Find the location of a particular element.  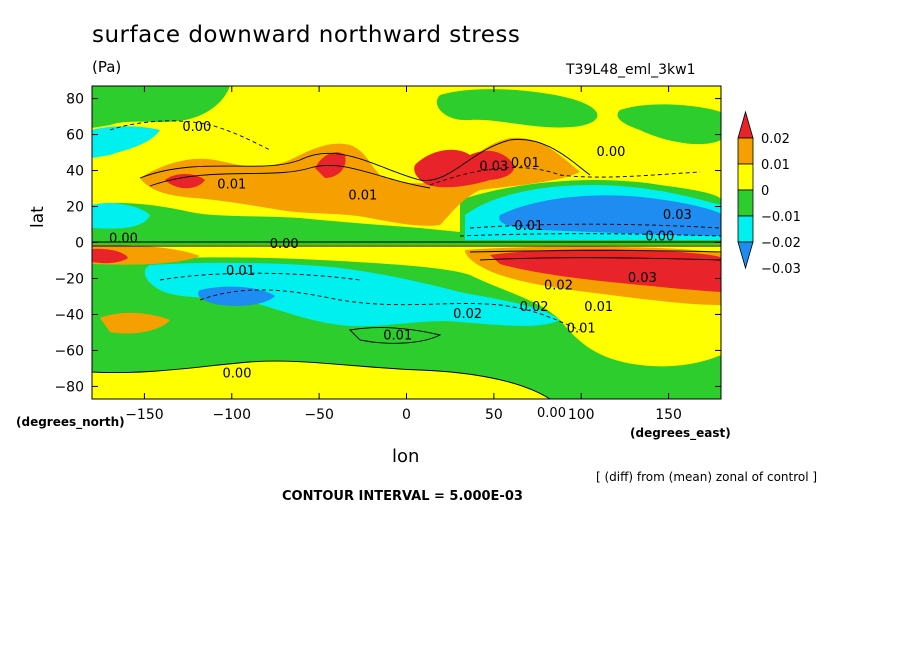

y-tick-label: 40 is located at coordinates (75, 172).